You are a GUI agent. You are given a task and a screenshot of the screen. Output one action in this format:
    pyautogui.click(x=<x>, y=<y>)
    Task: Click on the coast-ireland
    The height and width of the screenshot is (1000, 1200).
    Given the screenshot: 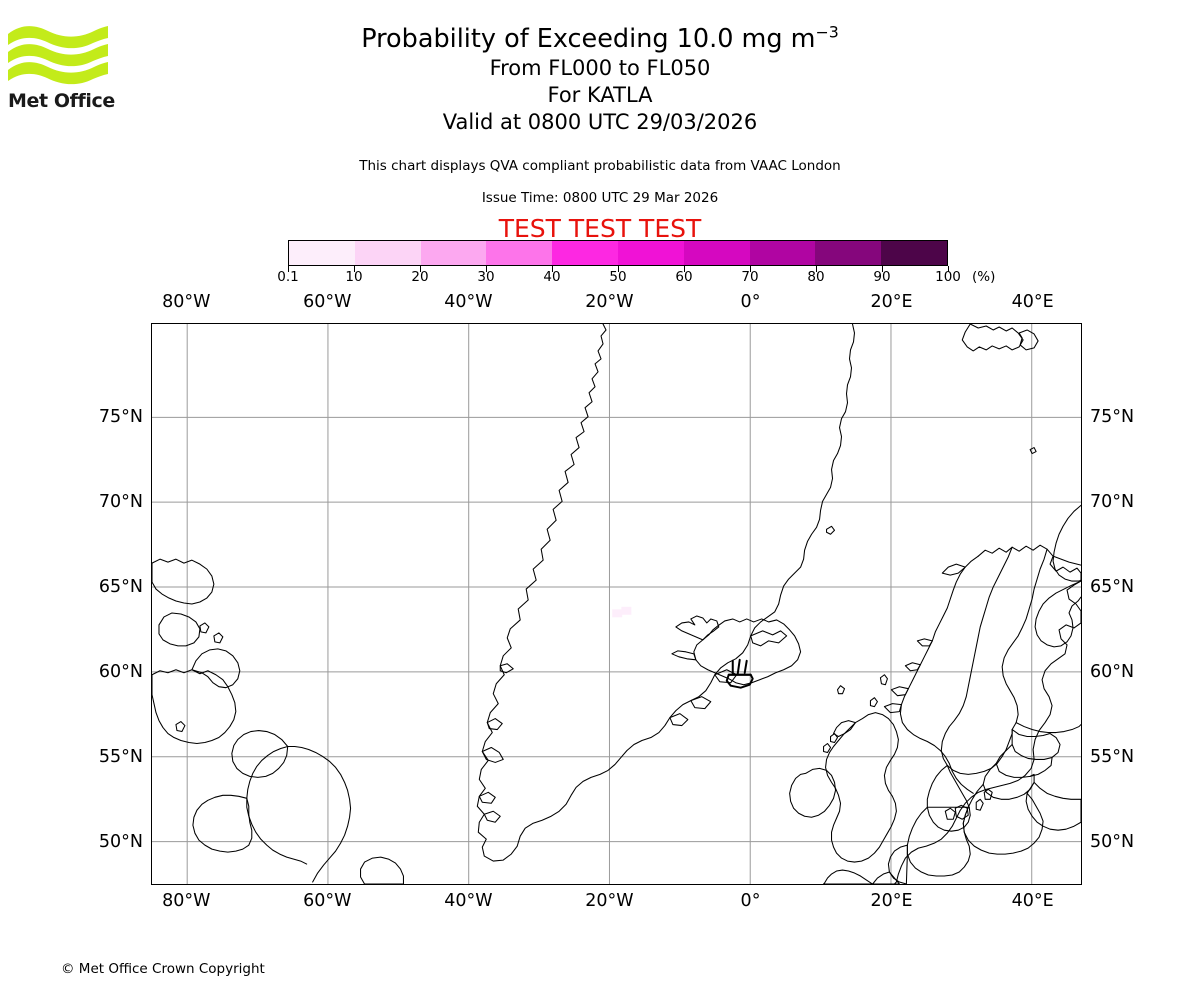 What is the action you would take?
    pyautogui.click(x=813, y=792)
    